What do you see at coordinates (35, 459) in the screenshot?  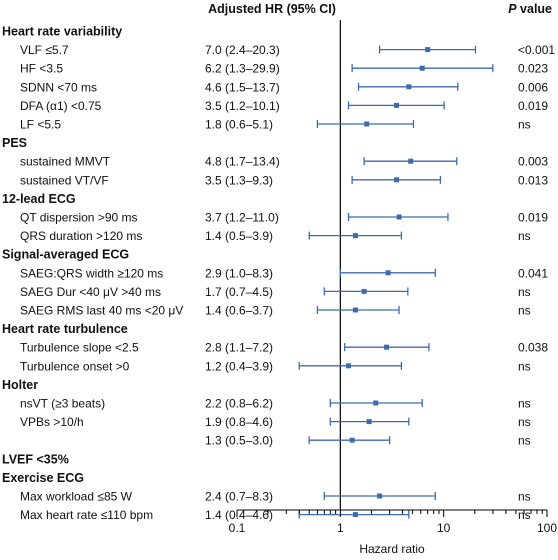 I see `group-heading: LVEF <35%` at bounding box center [35, 459].